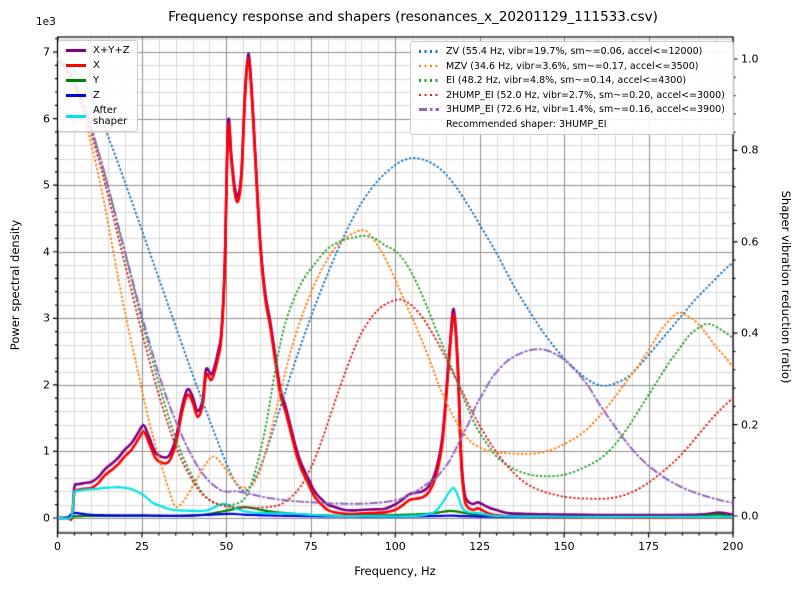 This screenshot has height=600, width=800. I want to click on y-right-tick-label: 0.6, so click(750, 242).